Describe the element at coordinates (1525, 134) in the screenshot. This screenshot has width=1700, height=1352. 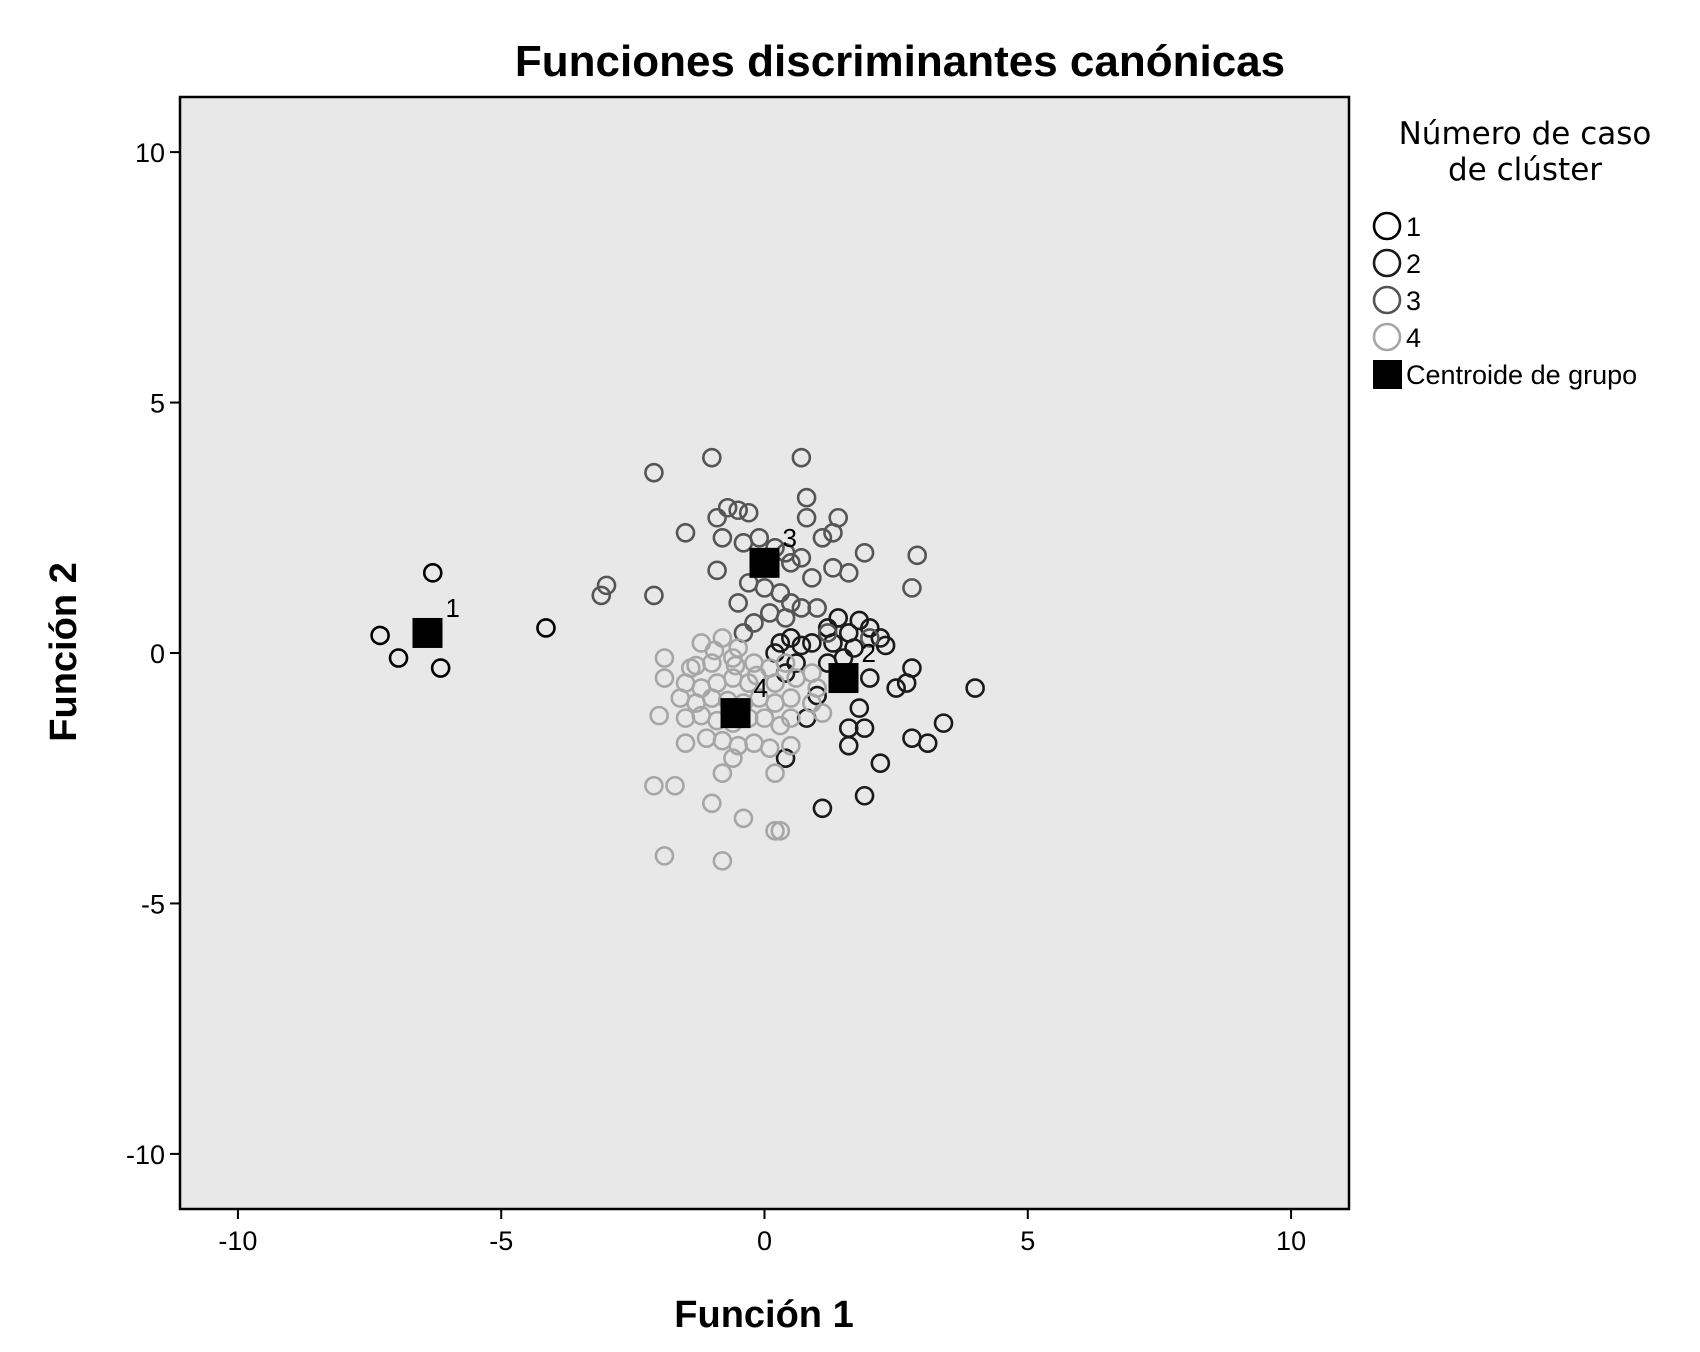
I see `legend-title-line-1: Número de caso` at that location.